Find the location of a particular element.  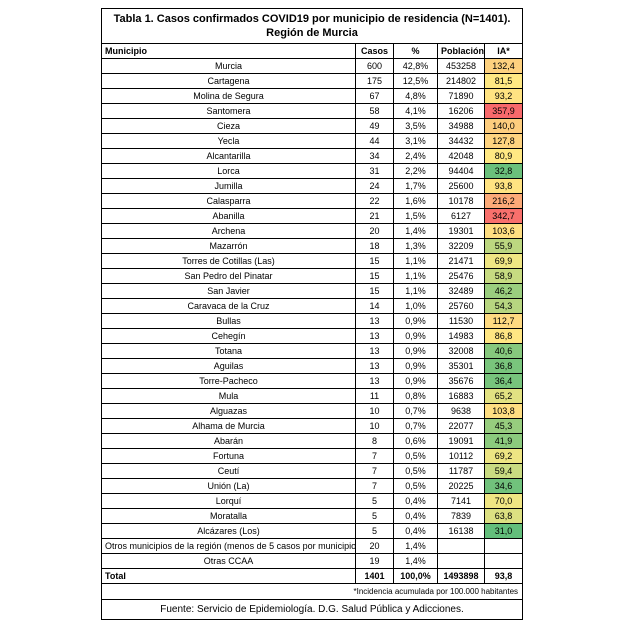

cell-casos: 19 is located at coordinates (374, 561).